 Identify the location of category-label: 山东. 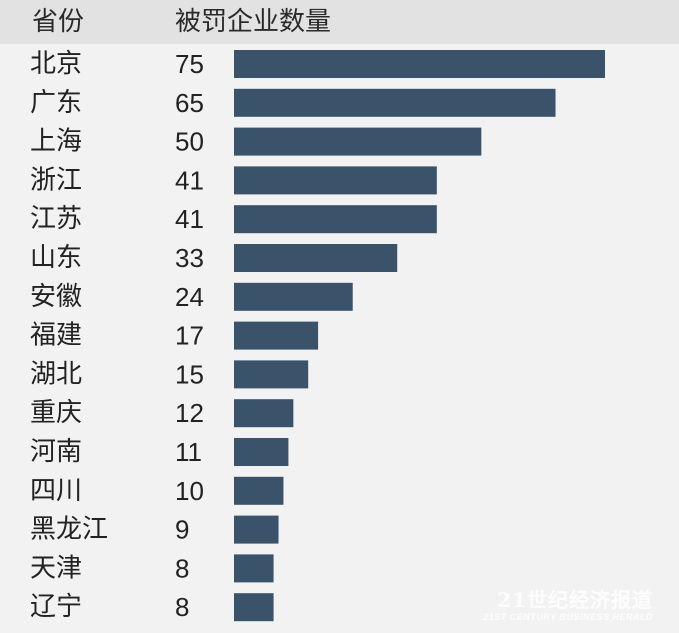
(56, 258).